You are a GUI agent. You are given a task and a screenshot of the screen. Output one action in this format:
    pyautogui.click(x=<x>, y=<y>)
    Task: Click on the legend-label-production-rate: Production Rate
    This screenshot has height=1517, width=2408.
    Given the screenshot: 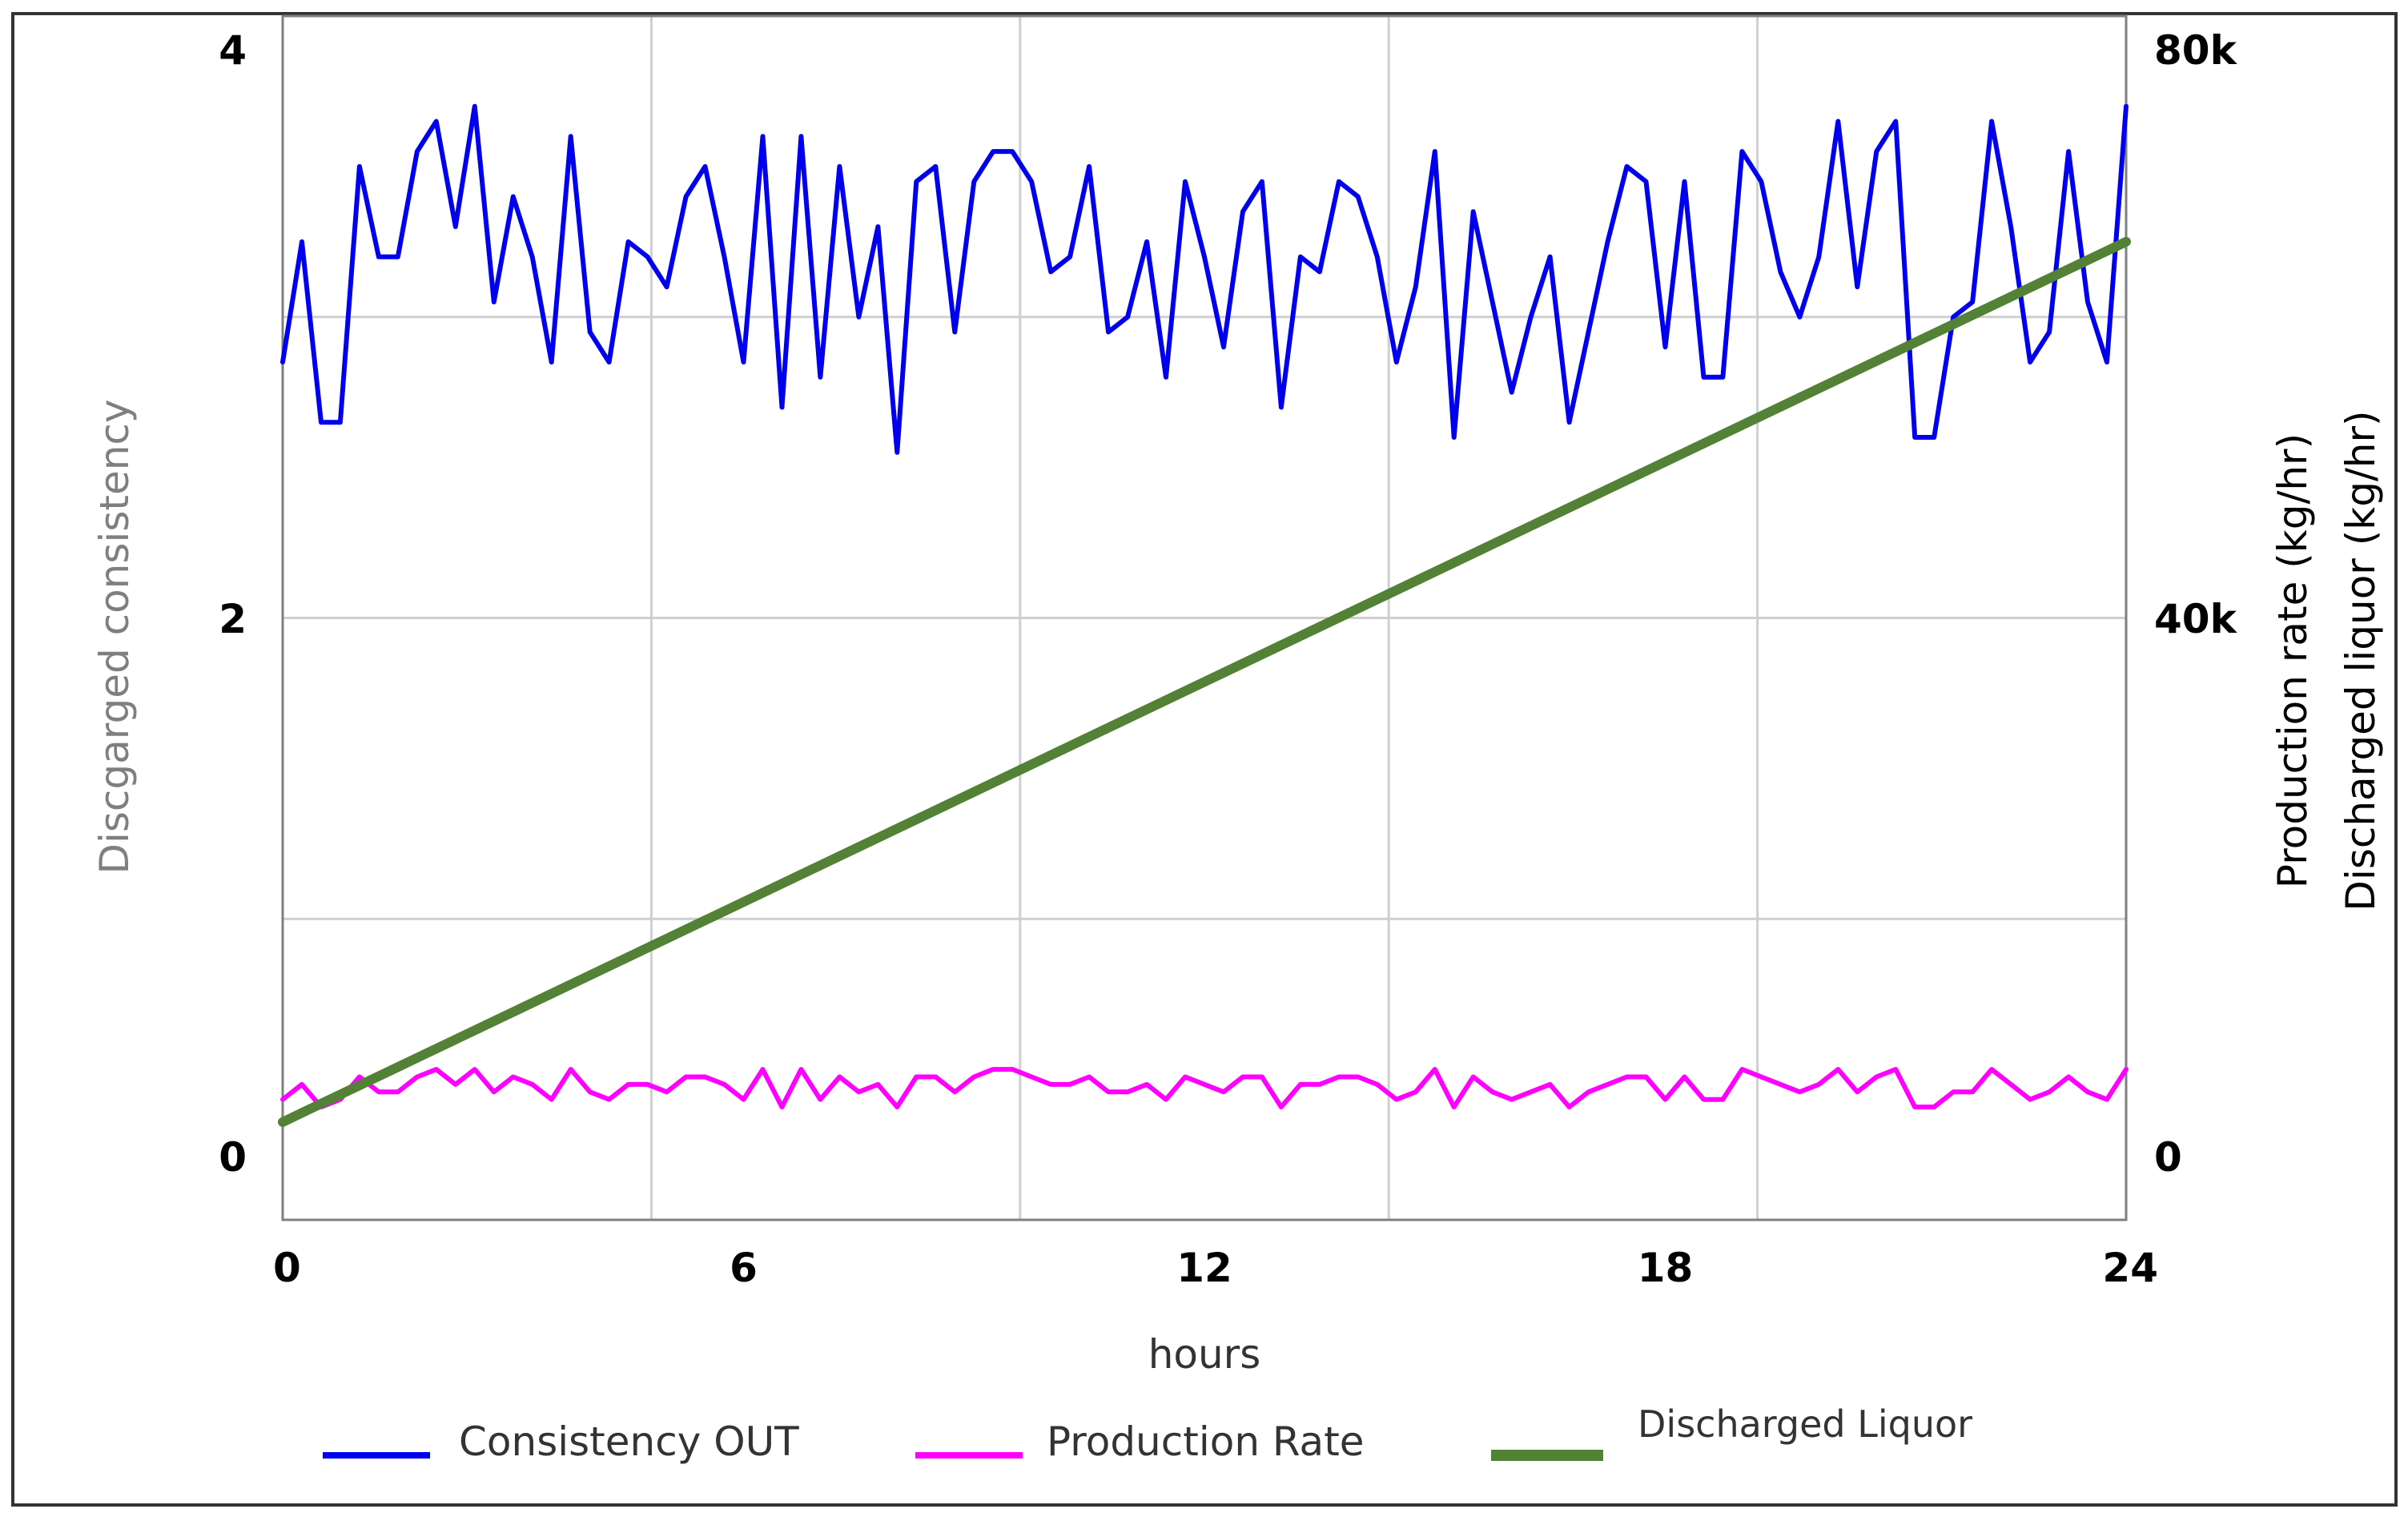 What is the action you would take?
    pyautogui.click(x=1206, y=1441)
    